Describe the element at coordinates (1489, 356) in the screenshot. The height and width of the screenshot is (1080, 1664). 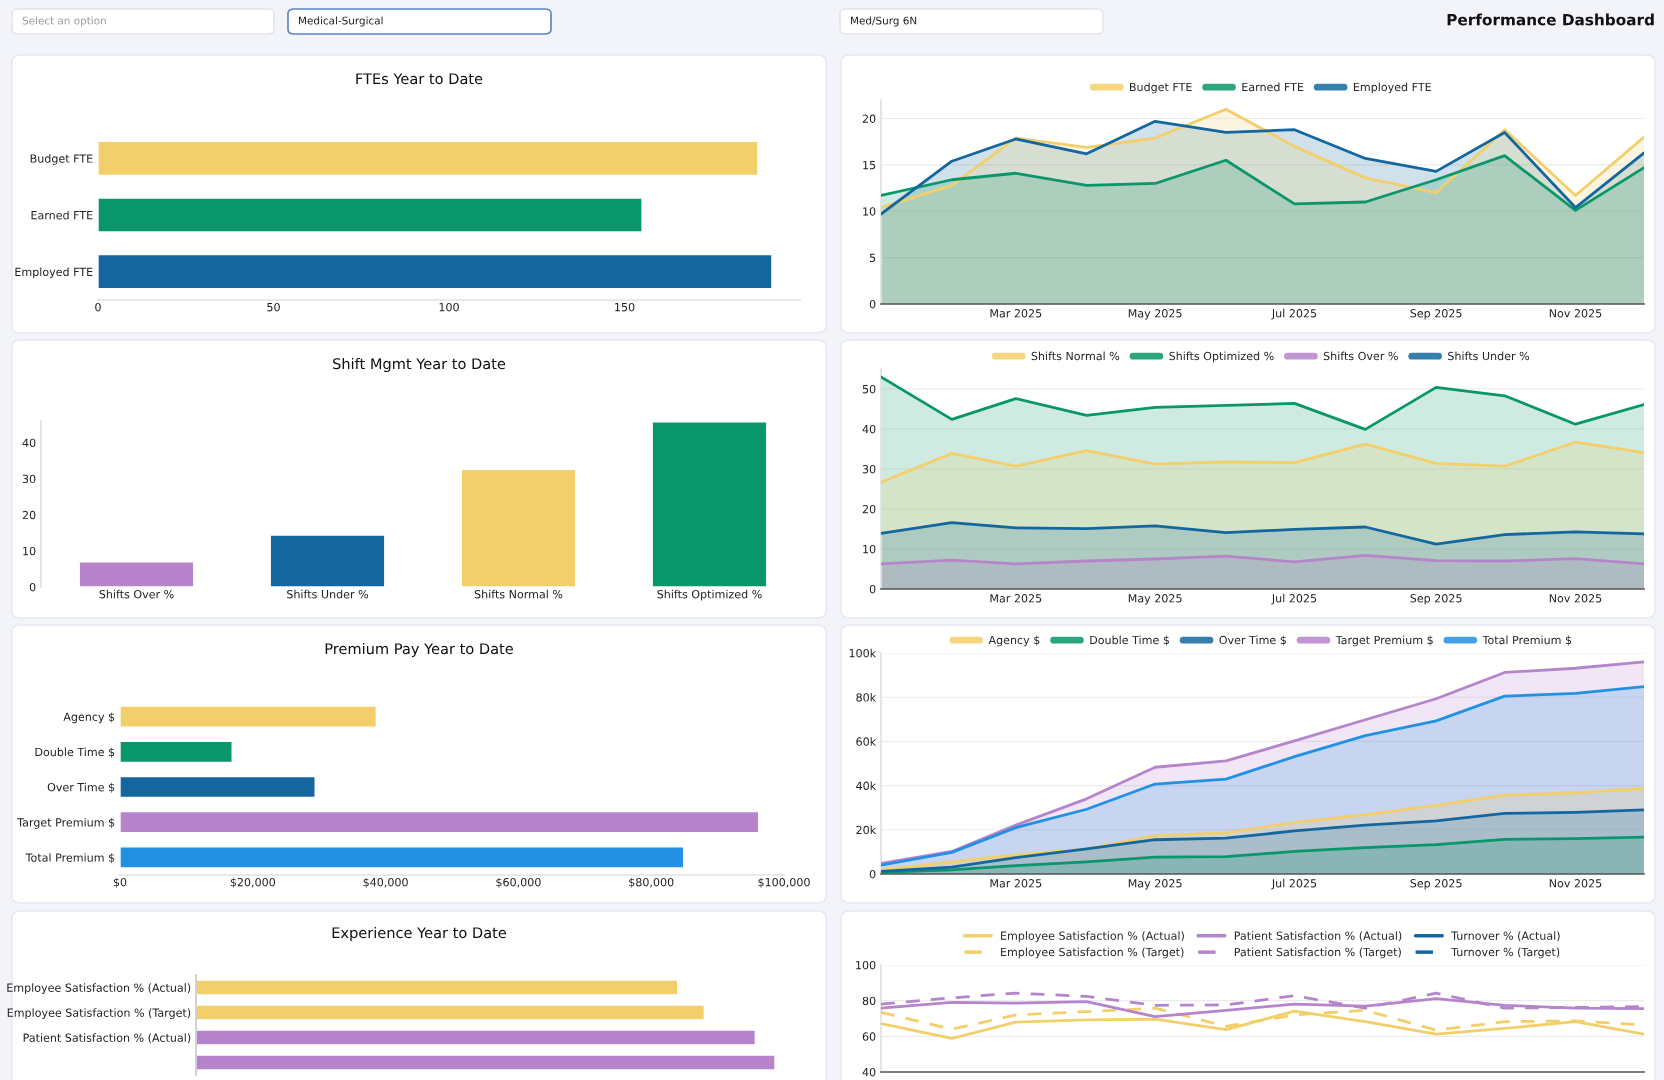
I see `legend-label: Shifts Under %` at that location.